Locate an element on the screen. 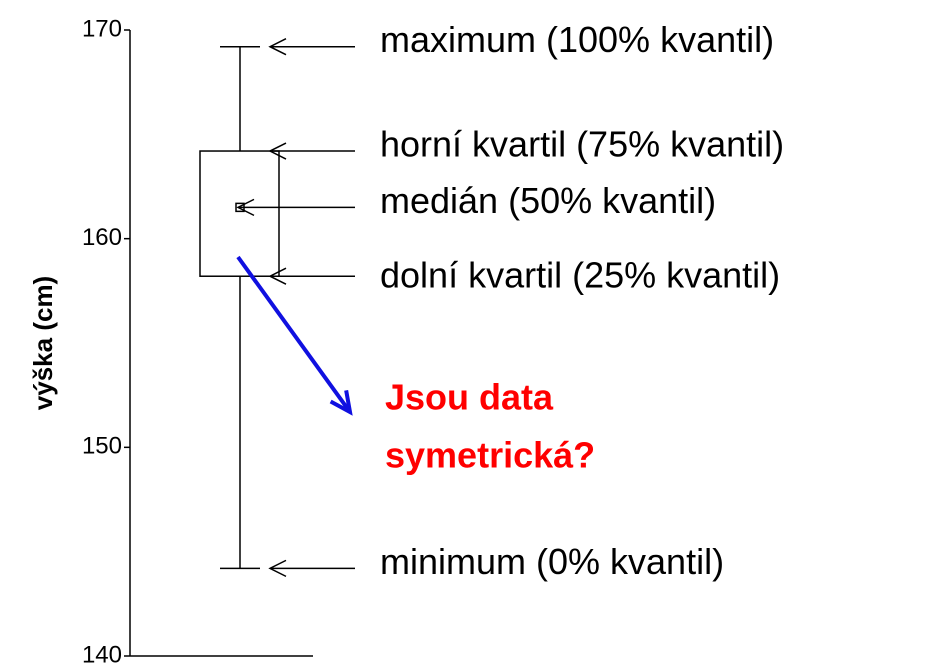 The image size is (933, 667). annotation-label: horní kvartil (75% kvantil) is located at coordinates (582, 144).